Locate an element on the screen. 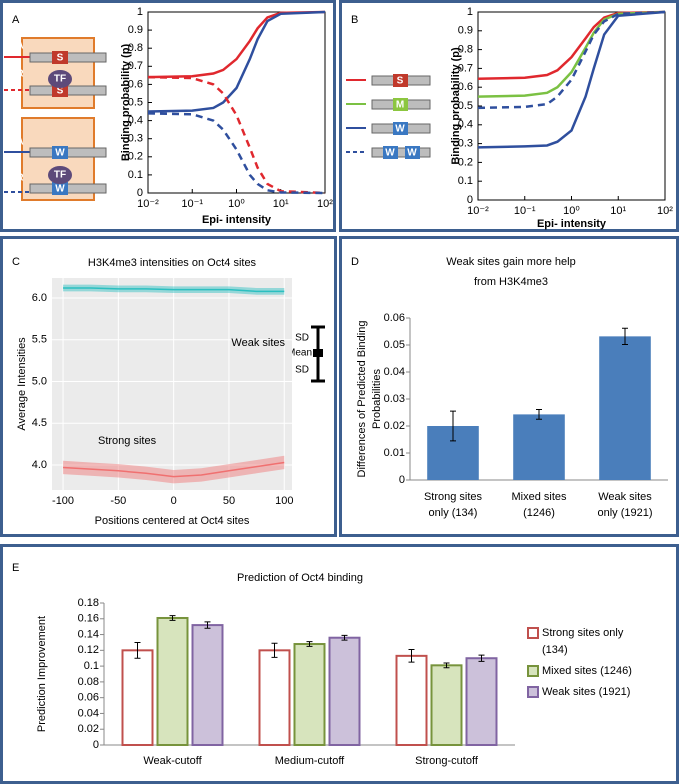  y-tick-label: 0.12 is located at coordinates (88, 650).